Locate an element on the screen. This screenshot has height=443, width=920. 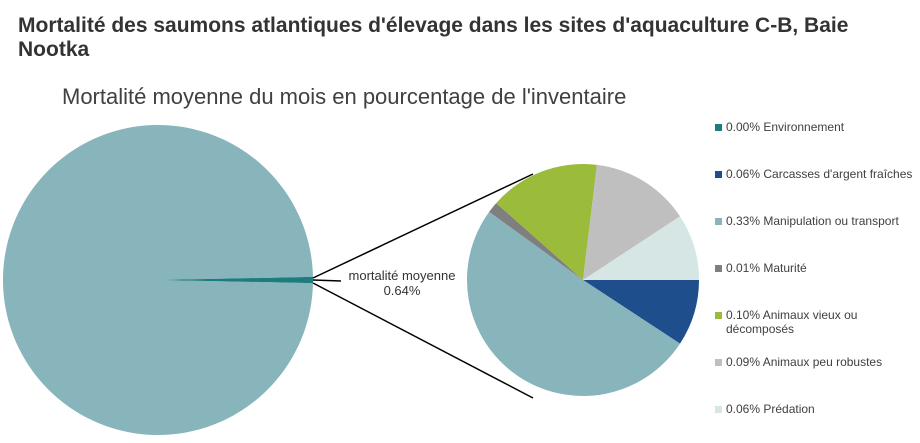
legend-item: 0.06% Prédation is located at coordinates (765, 409).